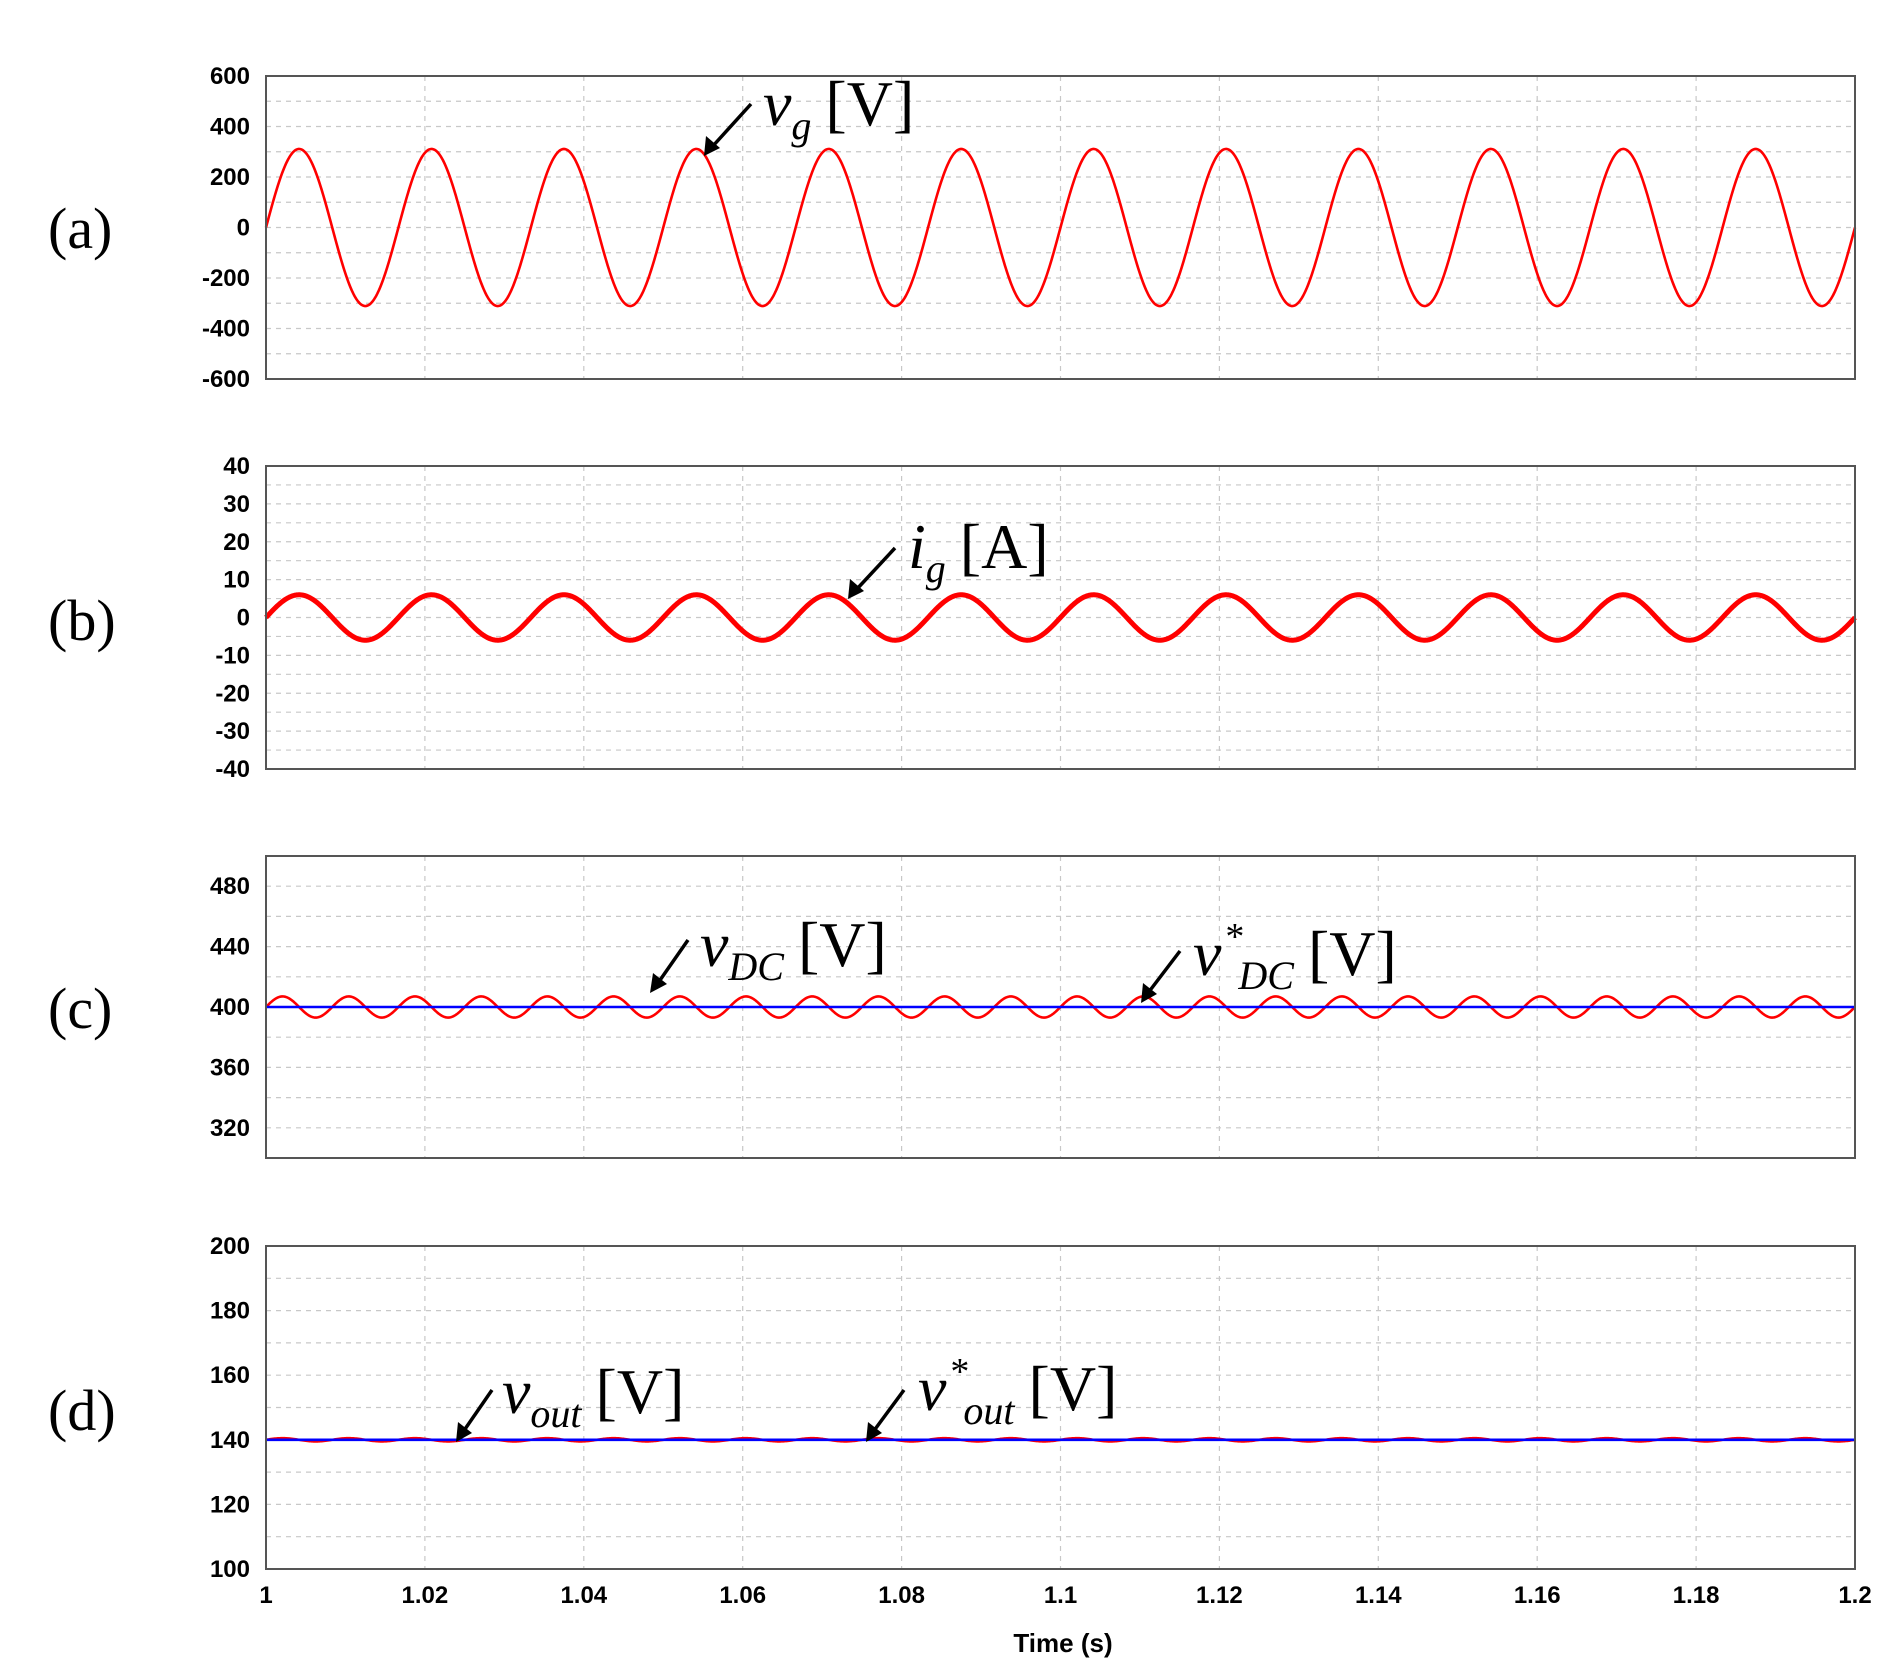  What do you see at coordinates (232, 693) in the screenshot?
I see `y-tick-label-b: -20` at bounding box center [232, 693].